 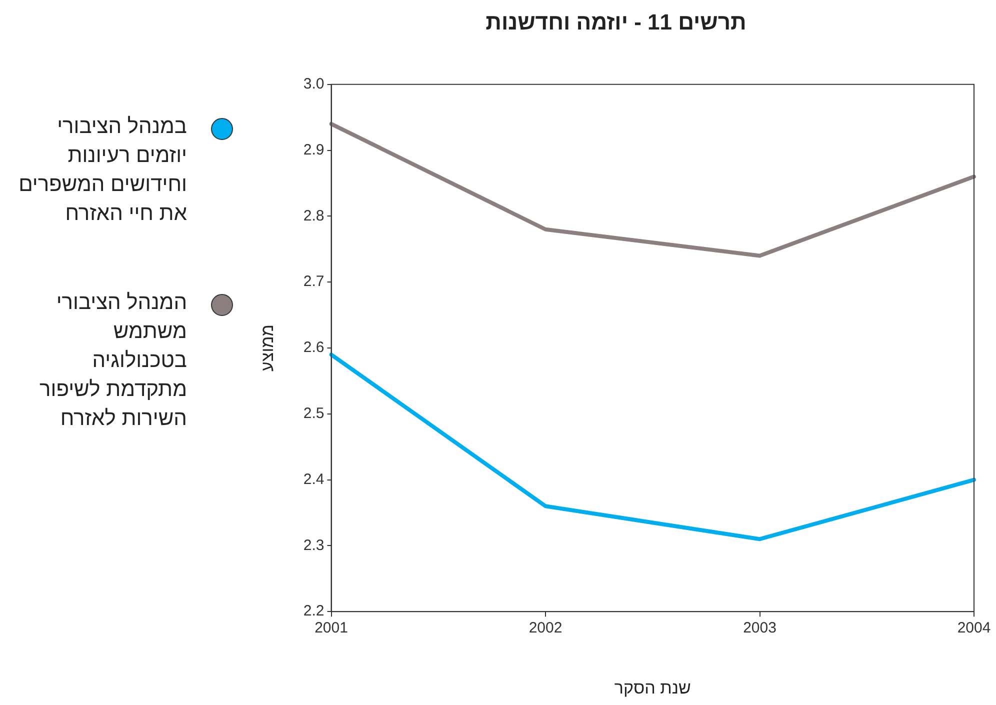 I want to click on y-tick-label: 2.7, so click(x=313, y=281).